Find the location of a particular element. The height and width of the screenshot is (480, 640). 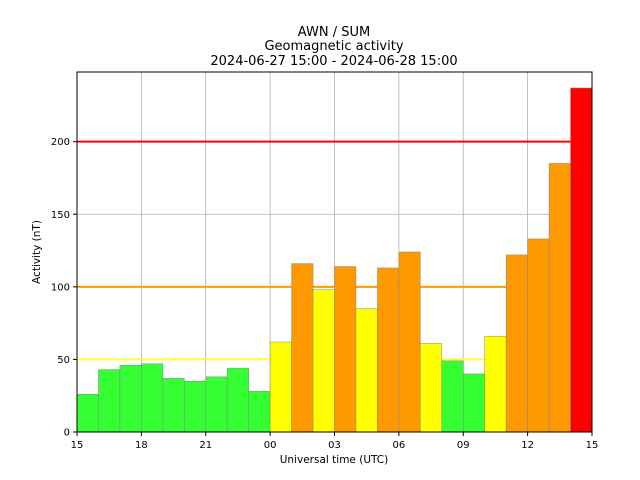

x-tick-label-3: 00 is located at coordinates (270, 445).